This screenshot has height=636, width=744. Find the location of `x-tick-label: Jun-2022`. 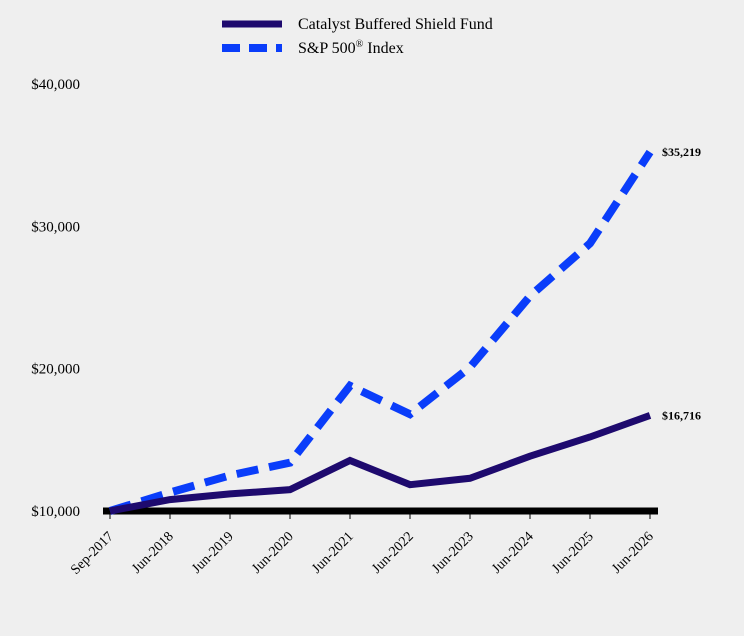

x-tick-label: Jun-2022 is located at coordinates (392, 552).